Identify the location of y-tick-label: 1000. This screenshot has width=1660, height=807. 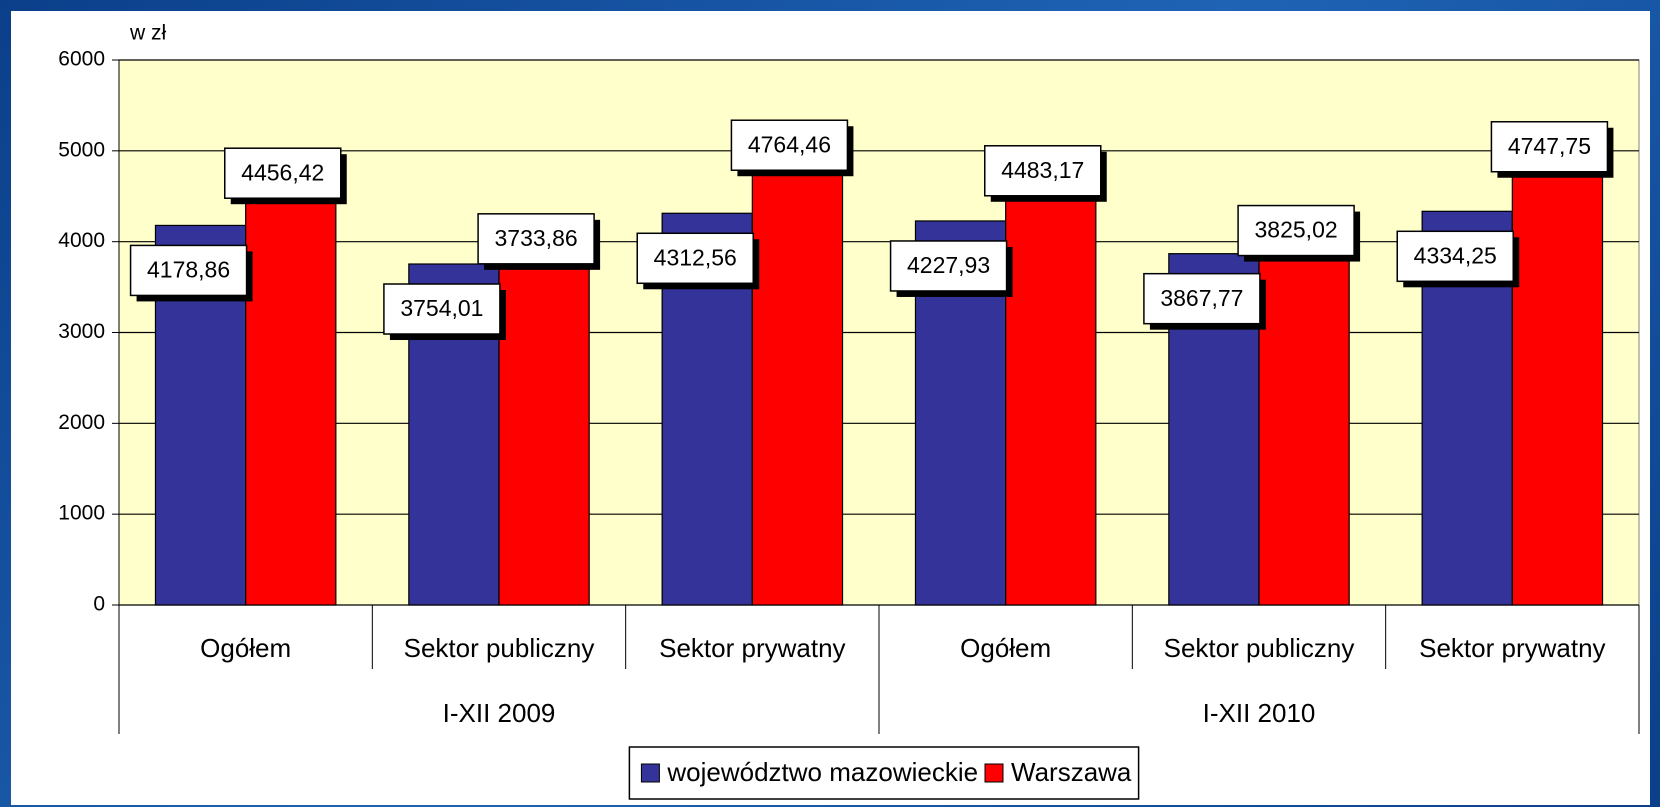
(81, 513).